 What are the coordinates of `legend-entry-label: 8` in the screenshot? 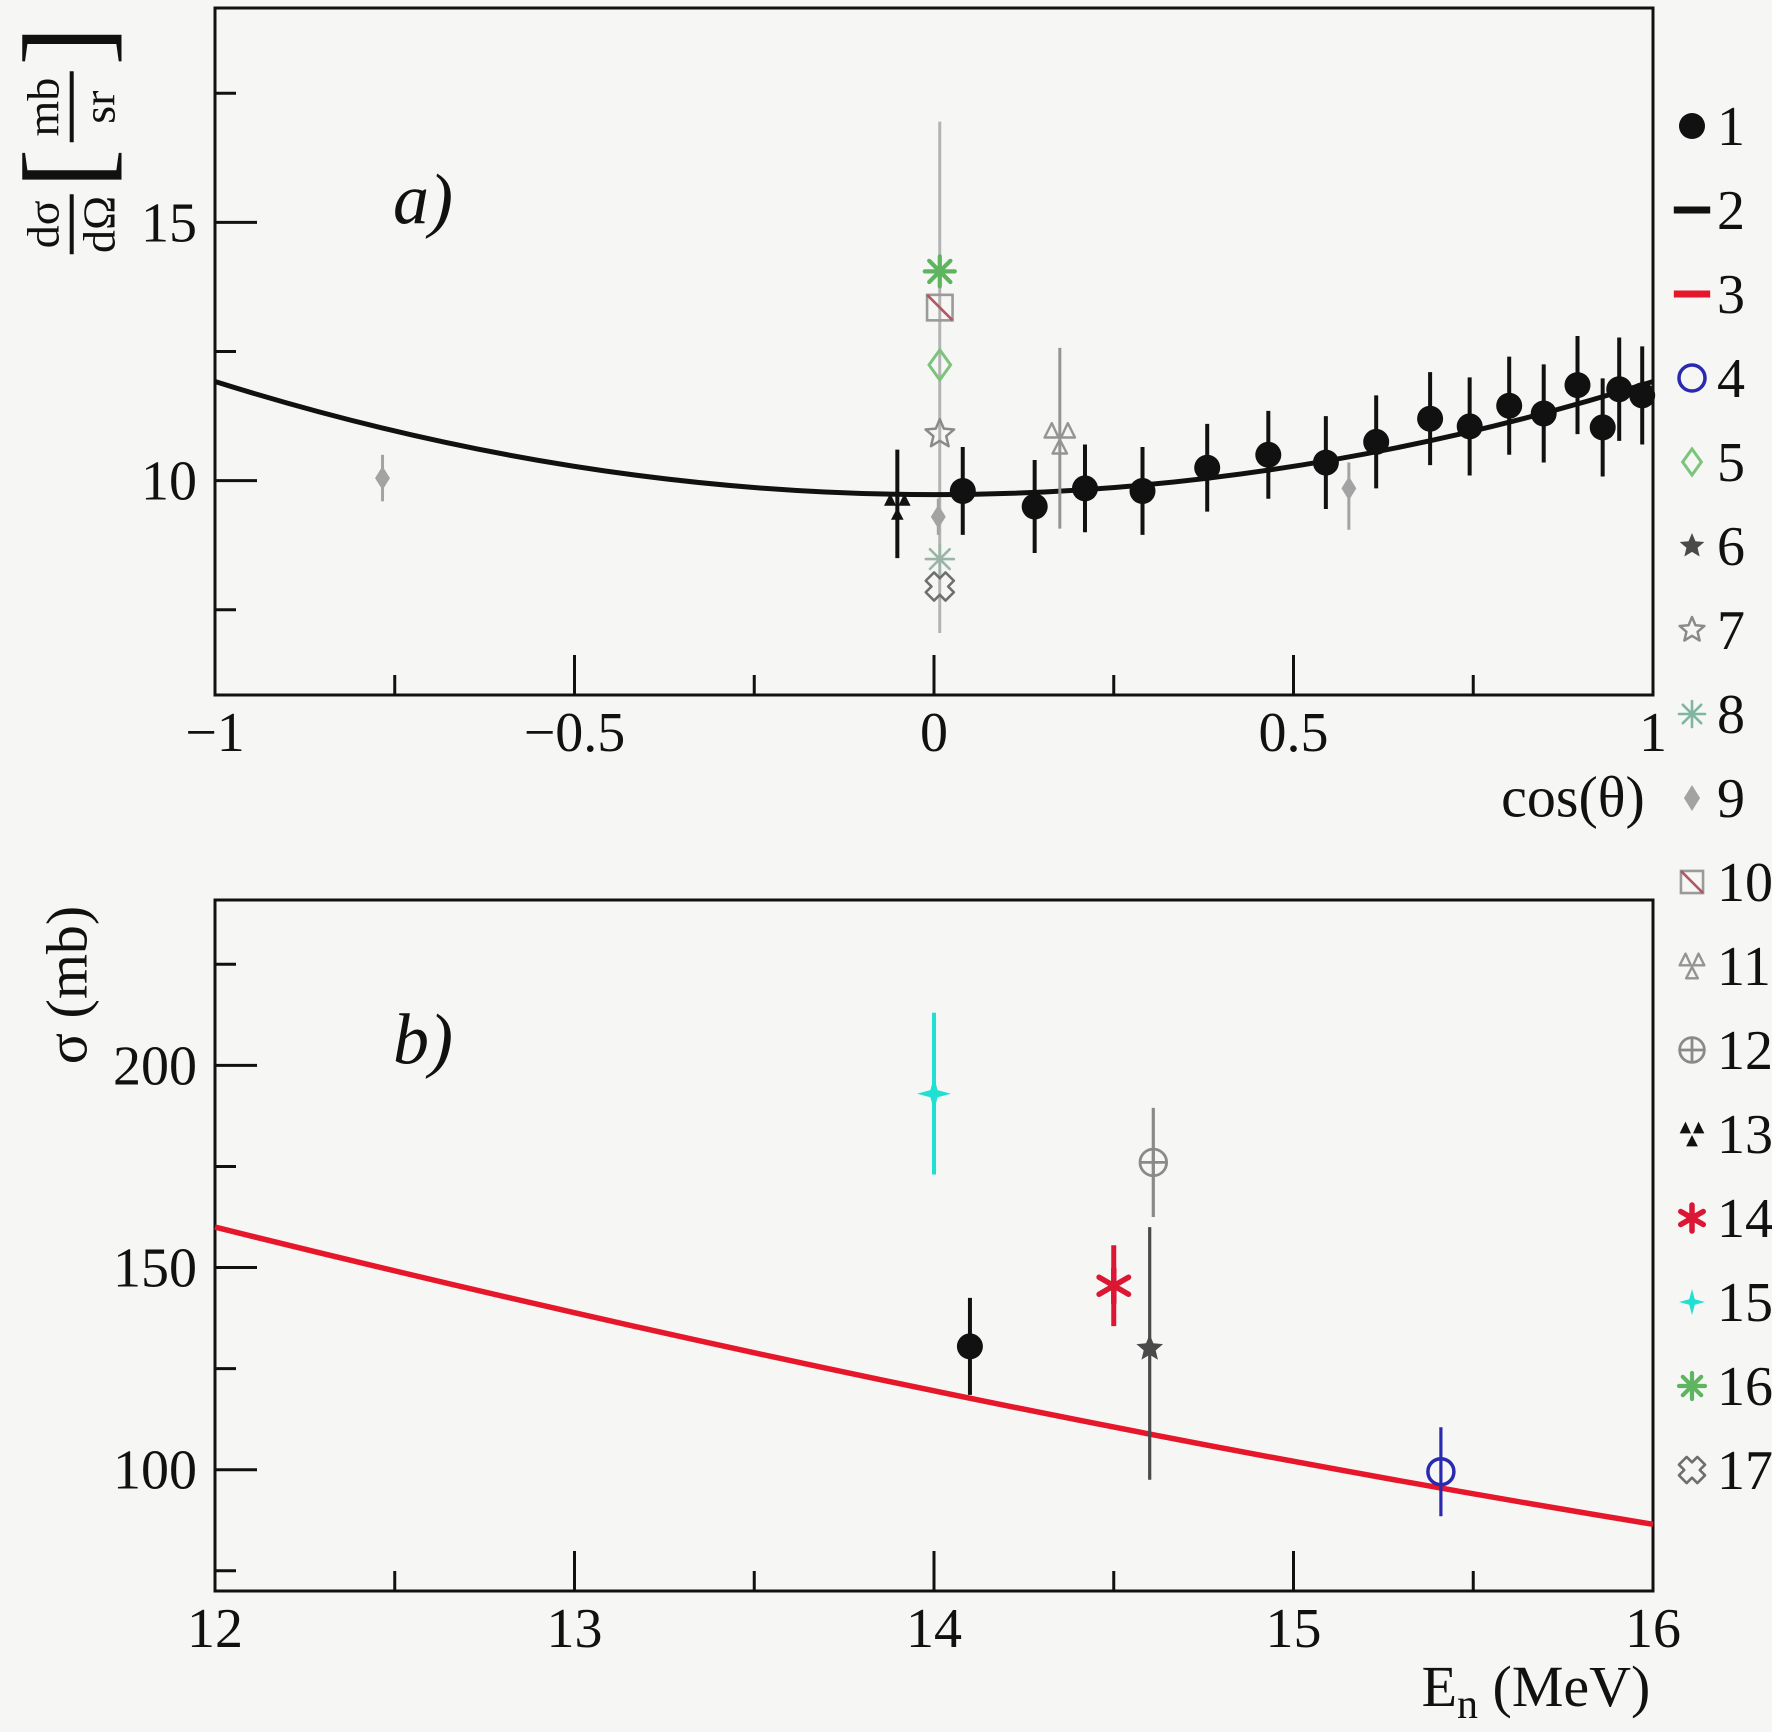 It's located at (1731, 715).